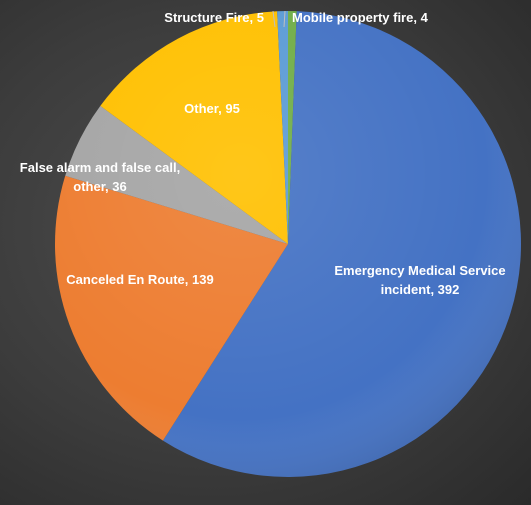  I want to click on data-label-line: False alarm and false call,, so click(100, 167).